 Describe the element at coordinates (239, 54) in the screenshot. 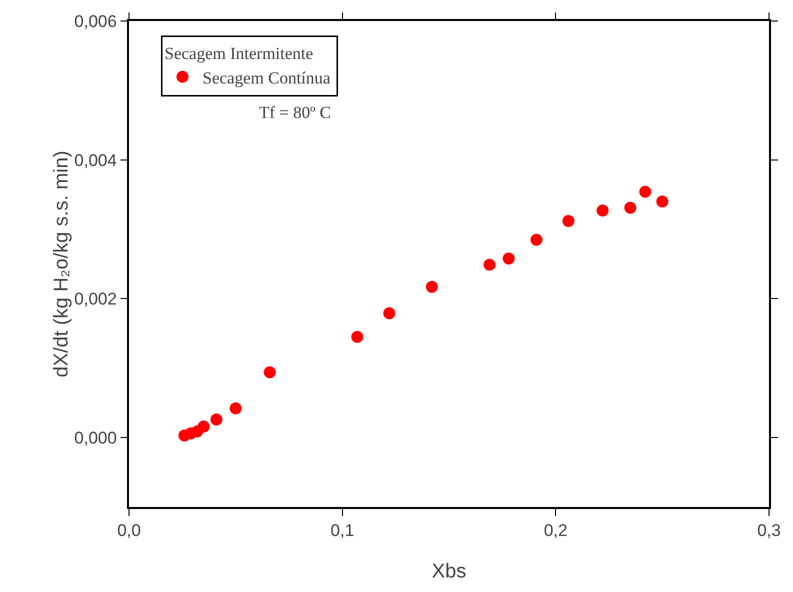

I see `legend-title: Secagem Intermitente` at that location.